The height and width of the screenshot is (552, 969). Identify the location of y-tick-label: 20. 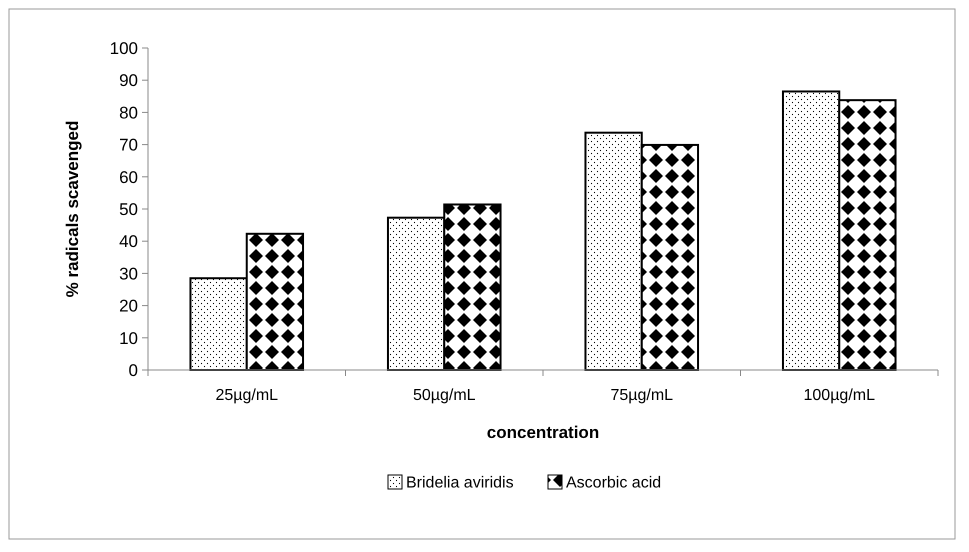
(128, 306).